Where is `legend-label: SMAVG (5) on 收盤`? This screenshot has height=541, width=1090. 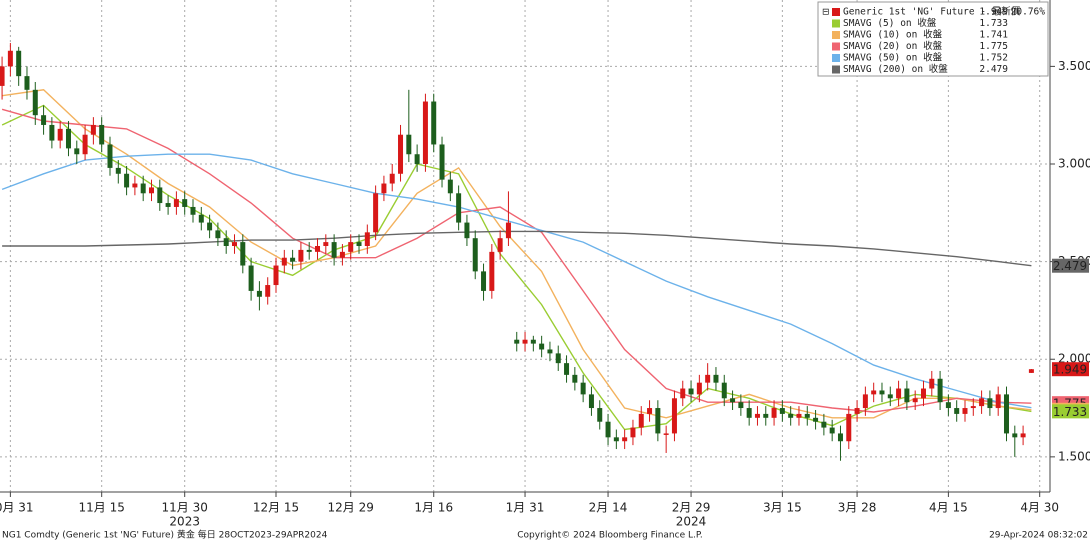 legend-label: SMAVG (5) on 收盤 is located at coordinates (890, 23).